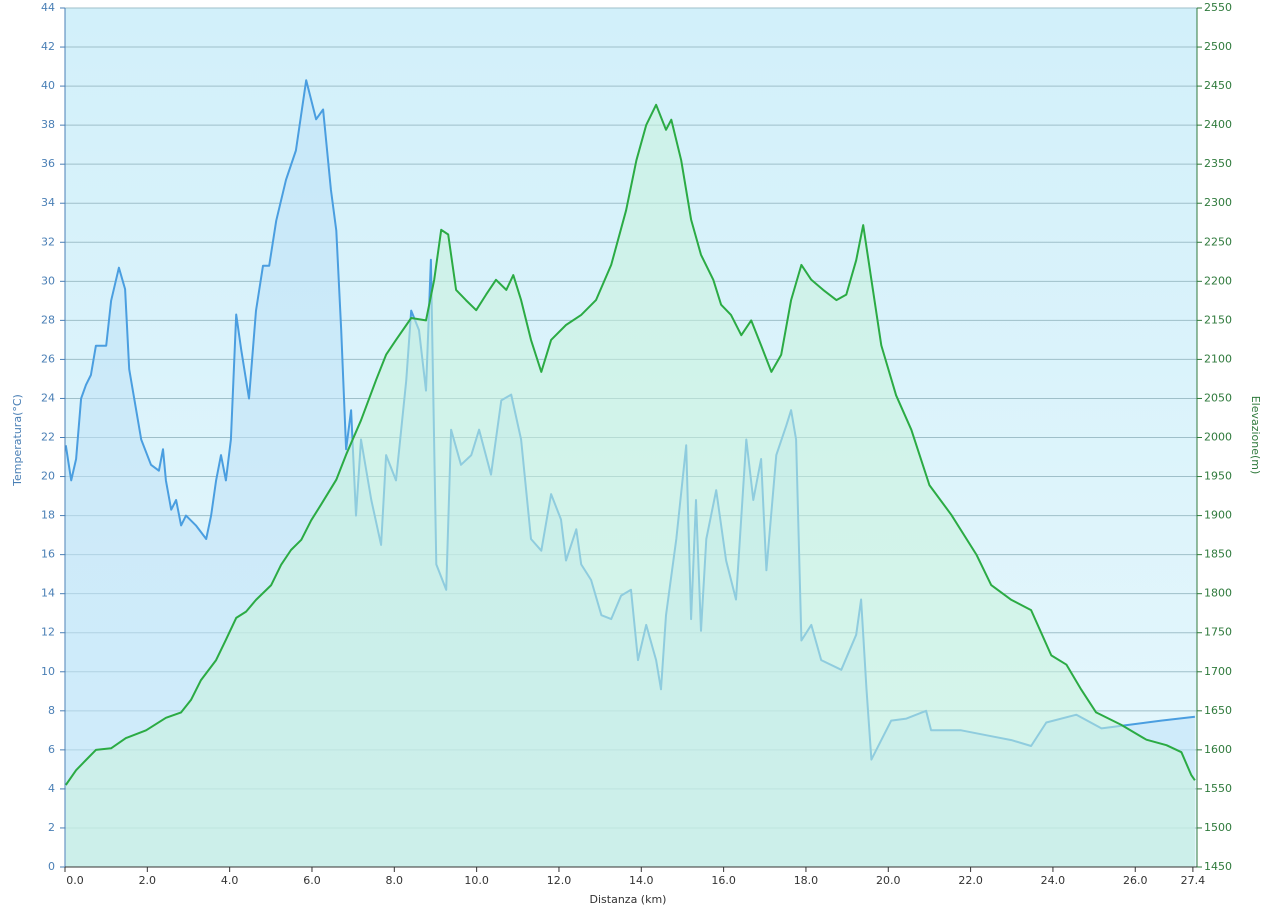  Describe the element at coordinates (1218, 46) in the screenshot. I see `y2-tick-label: 2500` at that location.